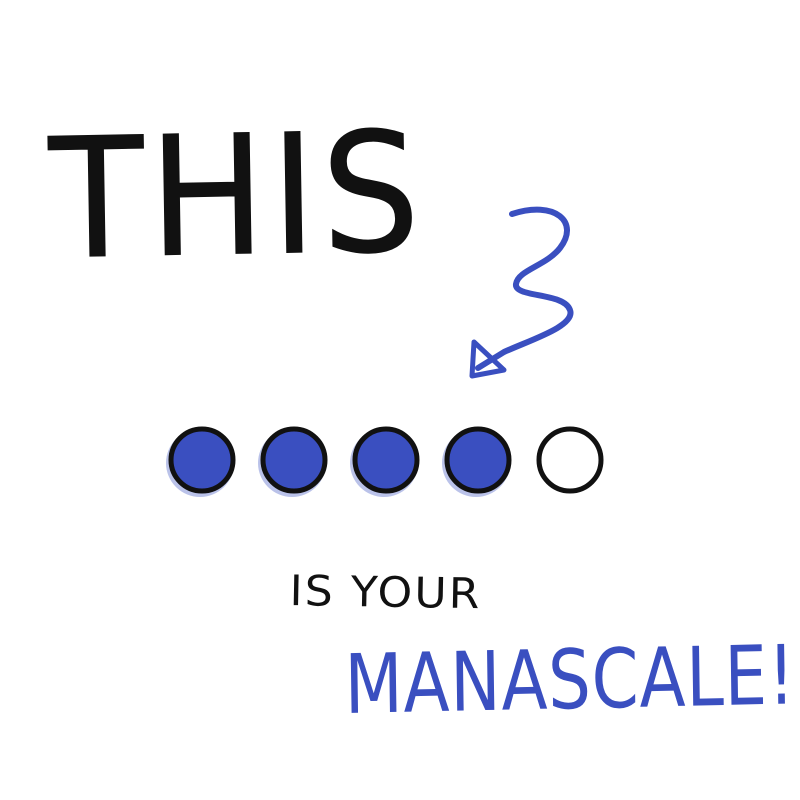 The image size is (800, 800). Describe the element at coordinates (237, 197) in the screenshot. I see `heading-this: THIS` at that location.